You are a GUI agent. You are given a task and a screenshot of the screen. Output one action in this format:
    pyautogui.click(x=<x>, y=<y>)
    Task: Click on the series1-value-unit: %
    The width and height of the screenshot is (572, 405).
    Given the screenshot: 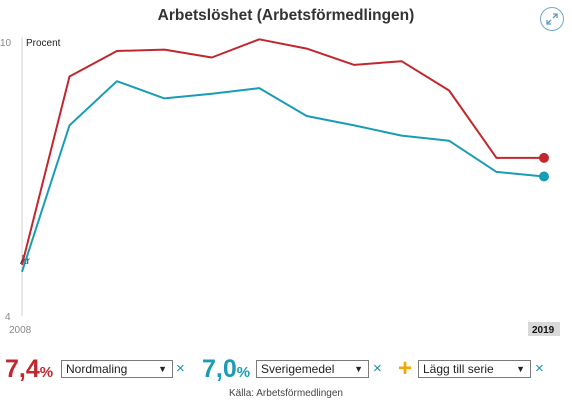 What is the action you would take?
    pyautogui.click(x=46, y=372)
    